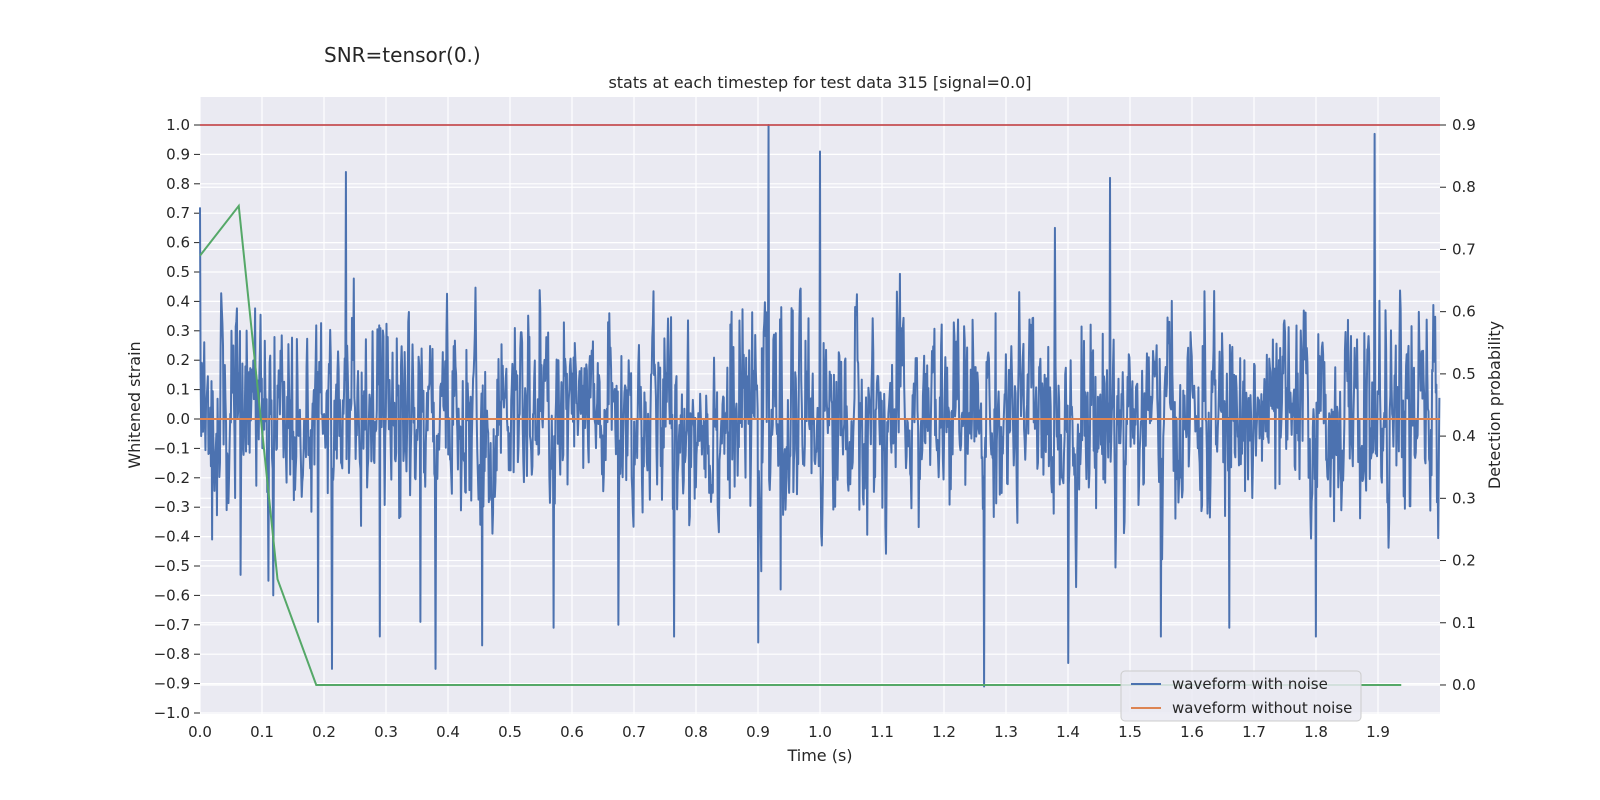 This screenshot has height=800, width=1600. Describe the element at coordinates (1464, 312) in the screenshot. I see `y2-tick-label: 0.6` at that location.